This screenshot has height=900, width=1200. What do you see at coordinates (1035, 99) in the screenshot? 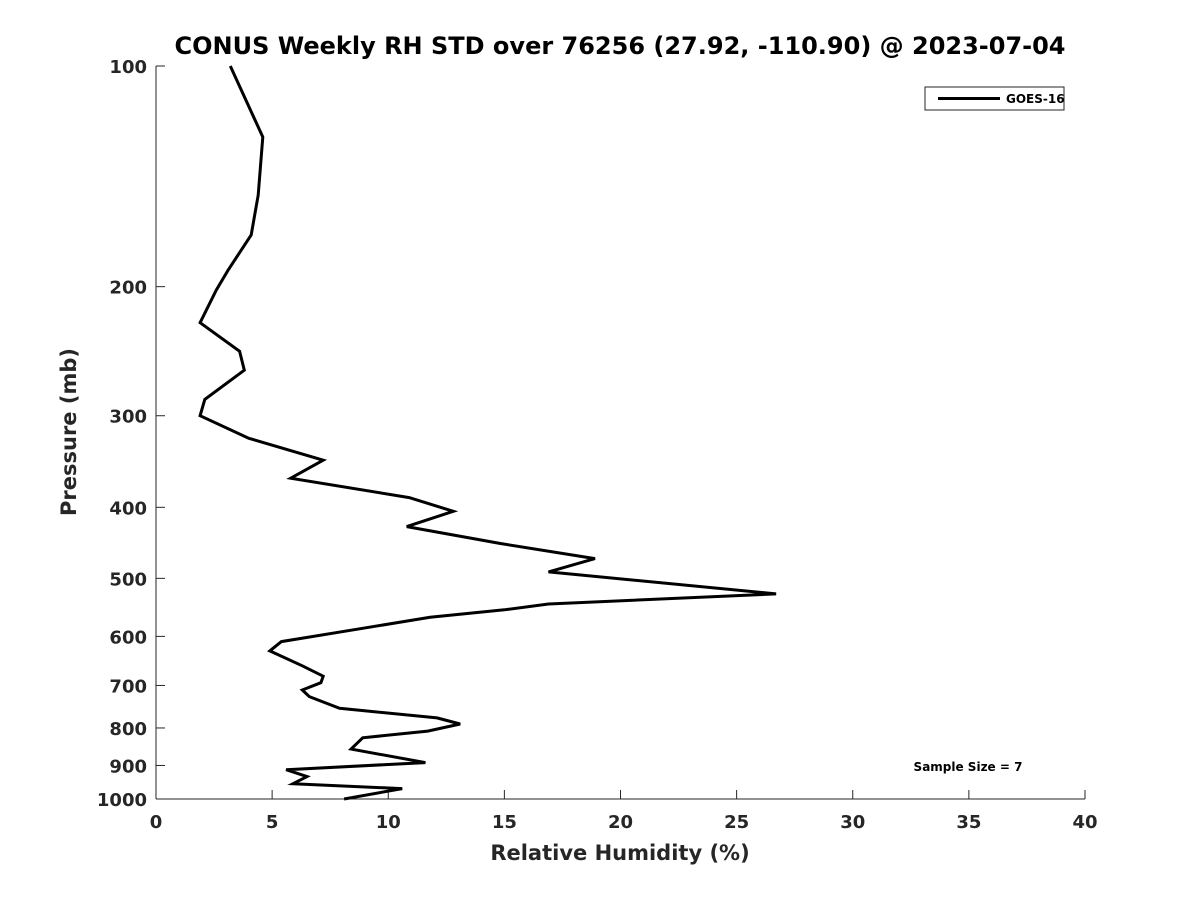
I see `legend-label: GOES-16` at bounding box center [1035, 99].